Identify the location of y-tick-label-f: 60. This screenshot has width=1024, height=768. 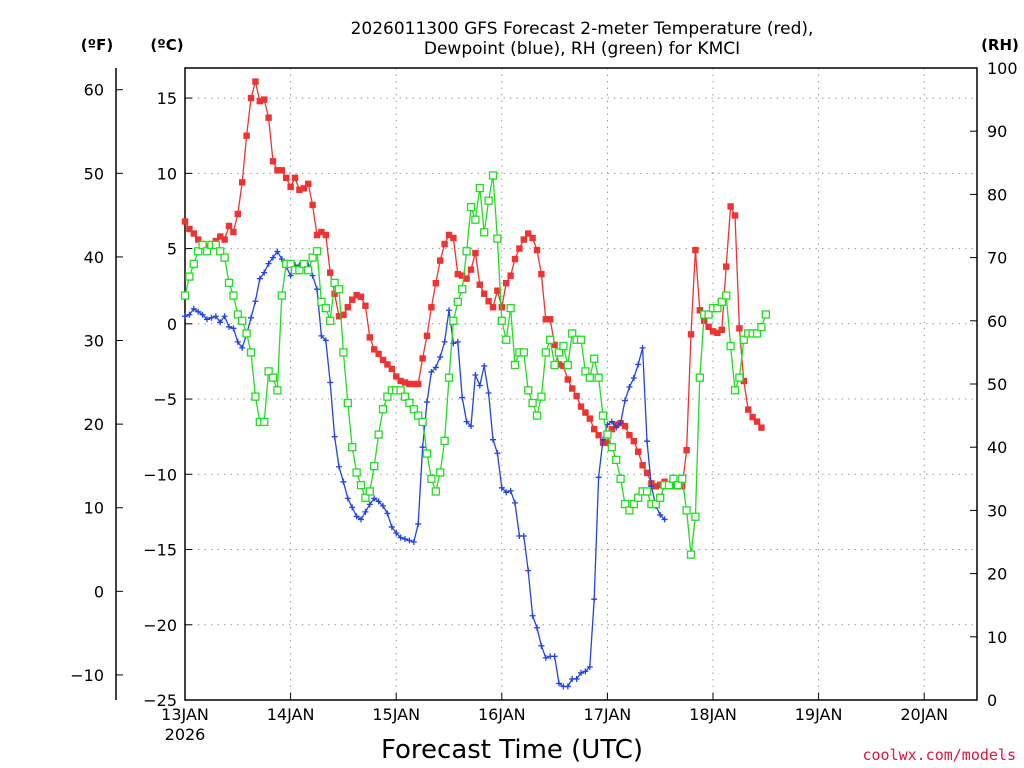
(94, 90).